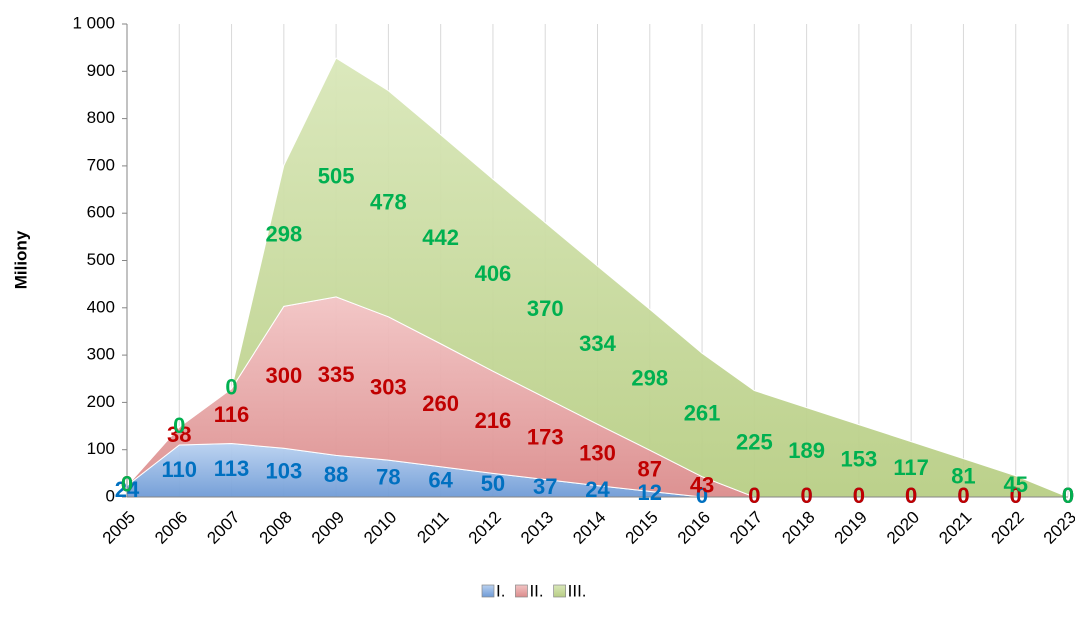 The image size is (1075, 628). I want to click on x-tick-label: 2006, so click(171, 528).